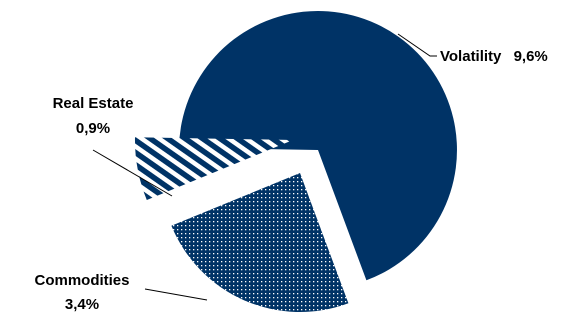 Image resolution: width=579 pixels, height=320 pixels. What do you see at coordinates (471, 56) in the screenshot?
I see `slice-name-volatility: Volatility` at bounding box center [471, 56].